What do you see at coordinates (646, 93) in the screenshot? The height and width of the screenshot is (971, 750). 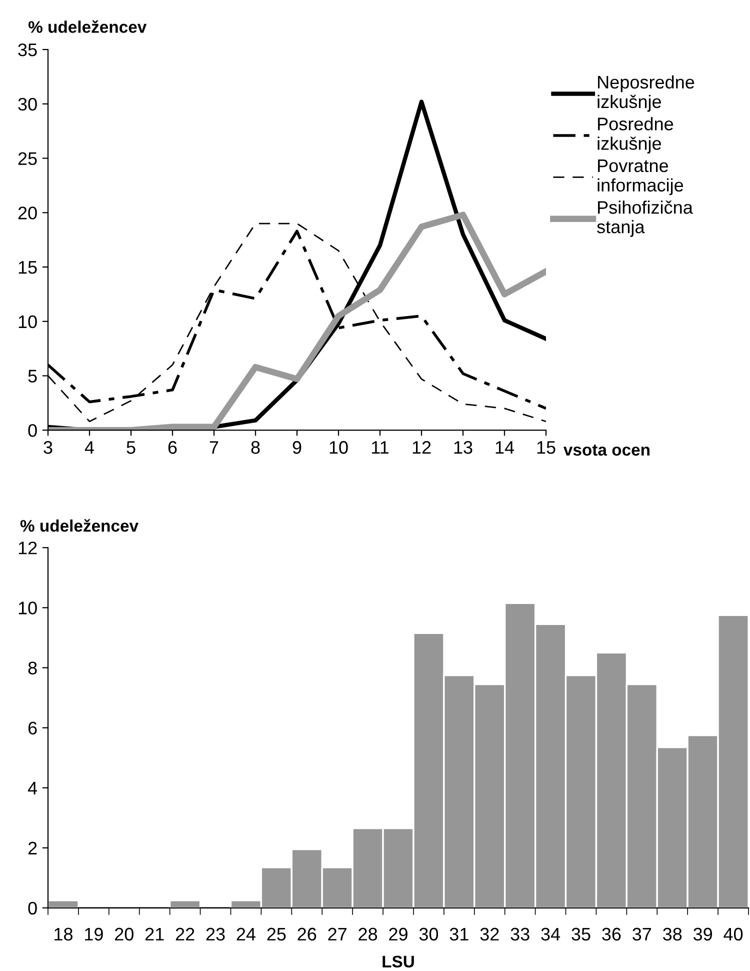 I see `legend-label: Neposredne izkušnje` at bounding box center [646, 93].